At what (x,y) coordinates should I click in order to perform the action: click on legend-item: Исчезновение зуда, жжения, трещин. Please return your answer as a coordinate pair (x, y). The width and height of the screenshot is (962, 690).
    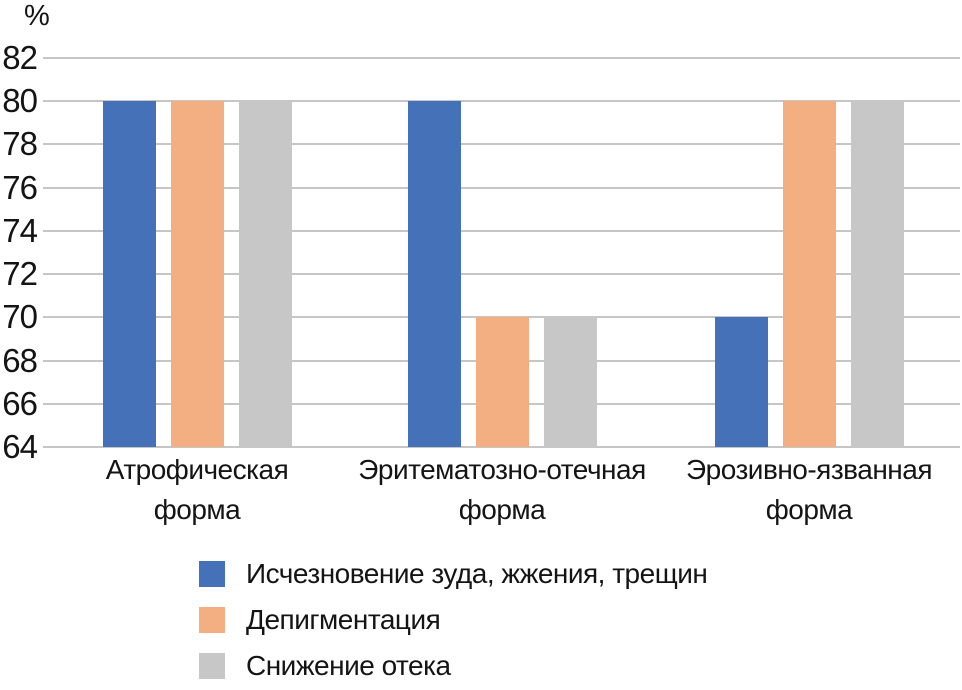
    Looking at the image, I should click on (453, 574).